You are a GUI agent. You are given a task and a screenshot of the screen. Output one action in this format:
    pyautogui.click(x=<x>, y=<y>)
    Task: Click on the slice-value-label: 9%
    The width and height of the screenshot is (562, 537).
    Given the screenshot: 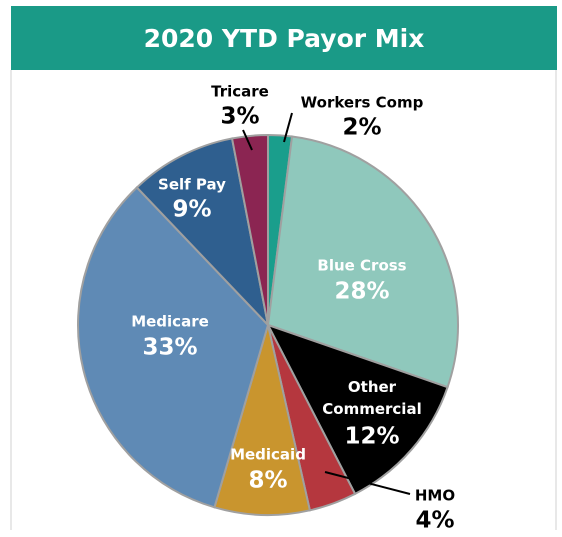 What is the action you would take?
    pyautogui.click(x=191, y=210)
    